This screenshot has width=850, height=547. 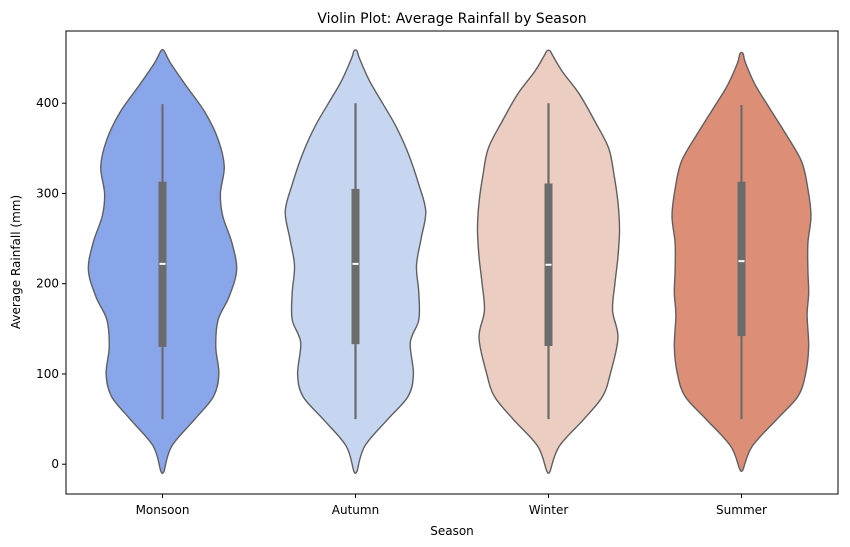 I want to click on violin-autumn, so click(x=355, y=261).